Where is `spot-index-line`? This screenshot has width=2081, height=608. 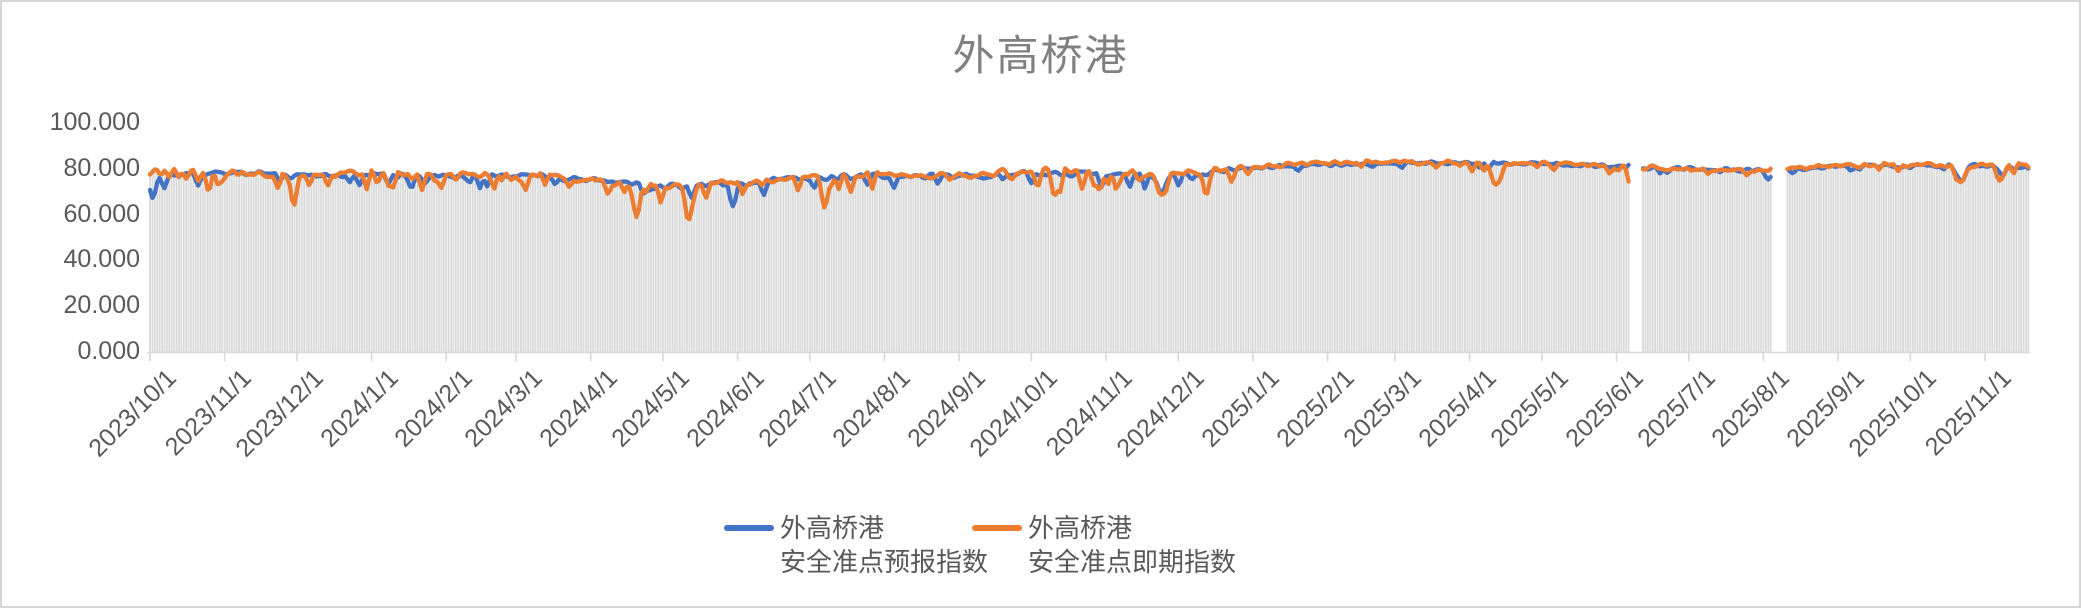
spot-index-line is located at coordinates (1089, 190).